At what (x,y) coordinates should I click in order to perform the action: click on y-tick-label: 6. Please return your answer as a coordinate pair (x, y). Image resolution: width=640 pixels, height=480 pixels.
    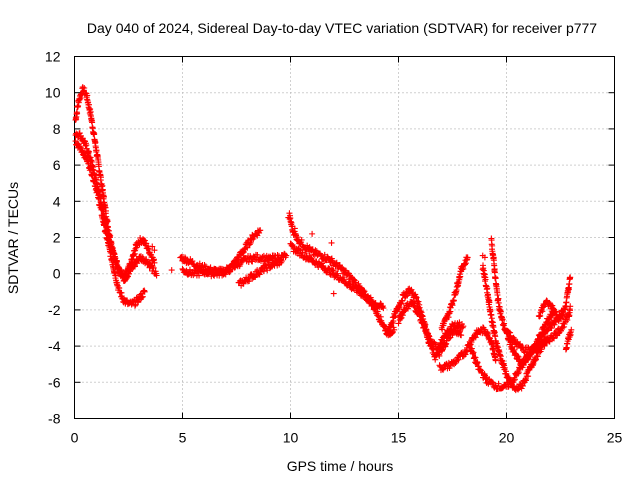
    Looking at the image, I should click on (57, 165).